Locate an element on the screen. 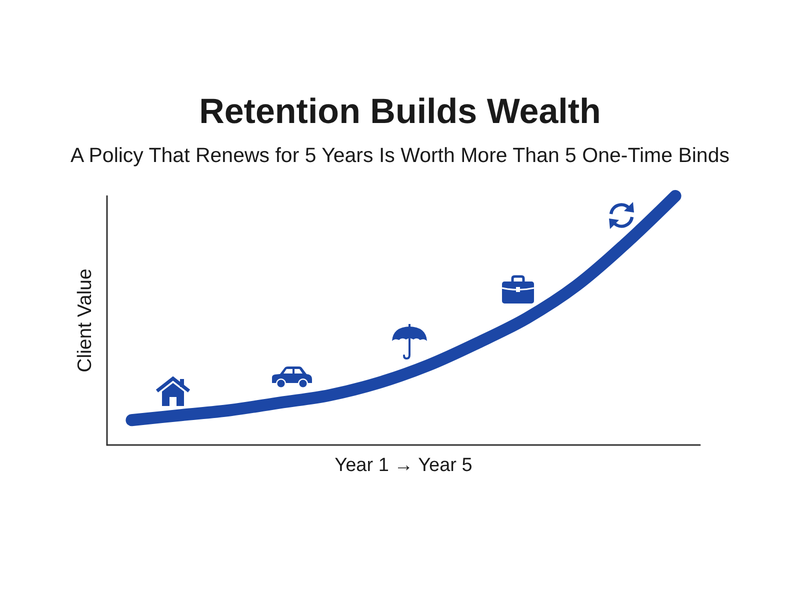 This screenshot has height=600, width=800. chart-subtitle: A Policy That Renews for 5 Years Is Worth More Than 5 One-Time Binds is located at coordinates (400, 155).